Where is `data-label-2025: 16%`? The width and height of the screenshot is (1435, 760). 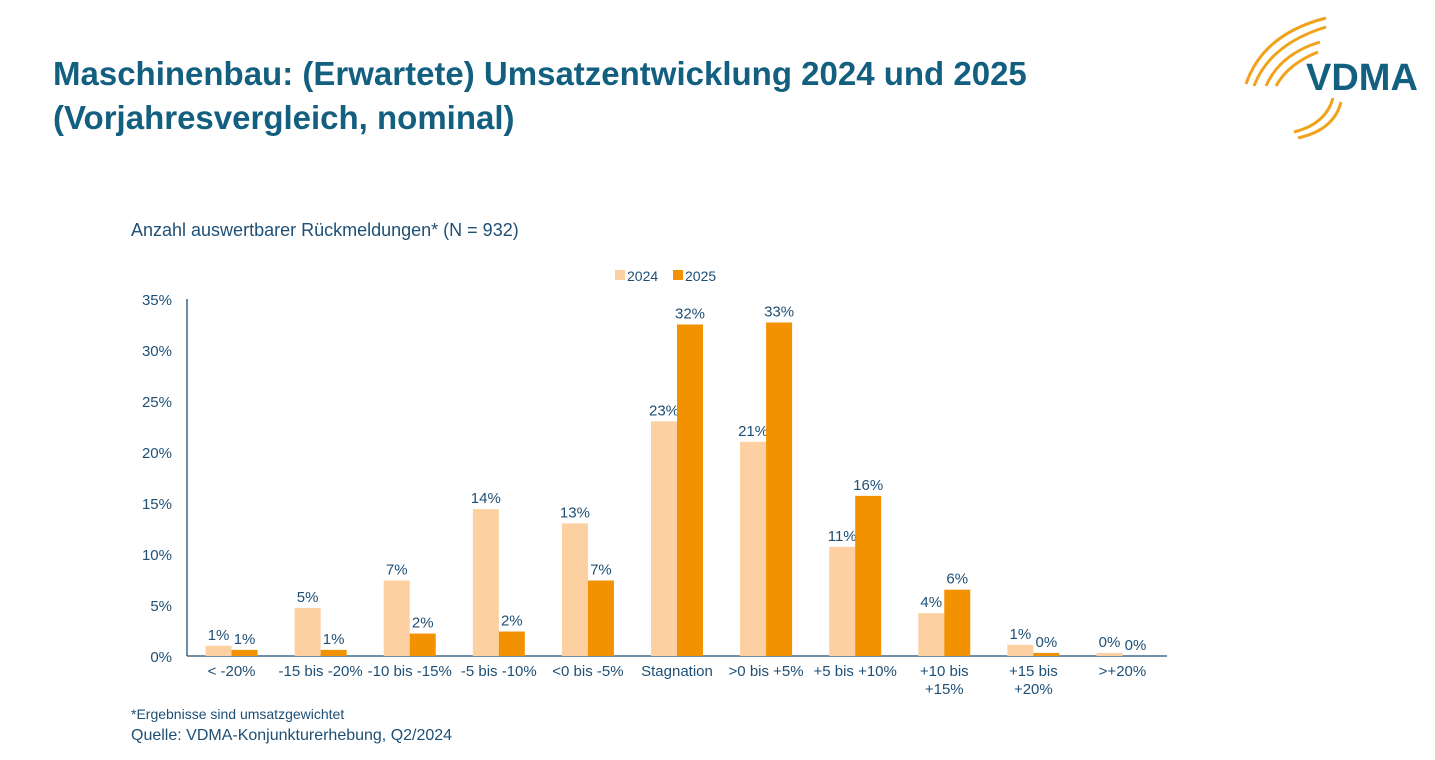
data-label-2025: 16% is located at coordinates (868, 485).